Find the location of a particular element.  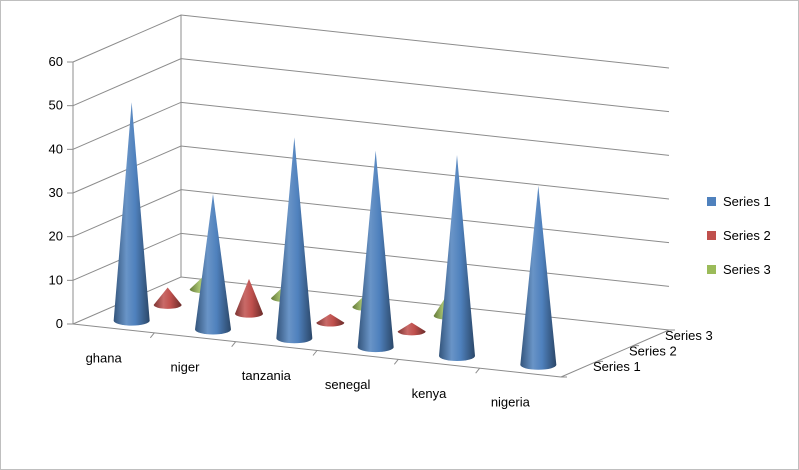

cone-series-2-senegal is located at coordinates (411, 329).